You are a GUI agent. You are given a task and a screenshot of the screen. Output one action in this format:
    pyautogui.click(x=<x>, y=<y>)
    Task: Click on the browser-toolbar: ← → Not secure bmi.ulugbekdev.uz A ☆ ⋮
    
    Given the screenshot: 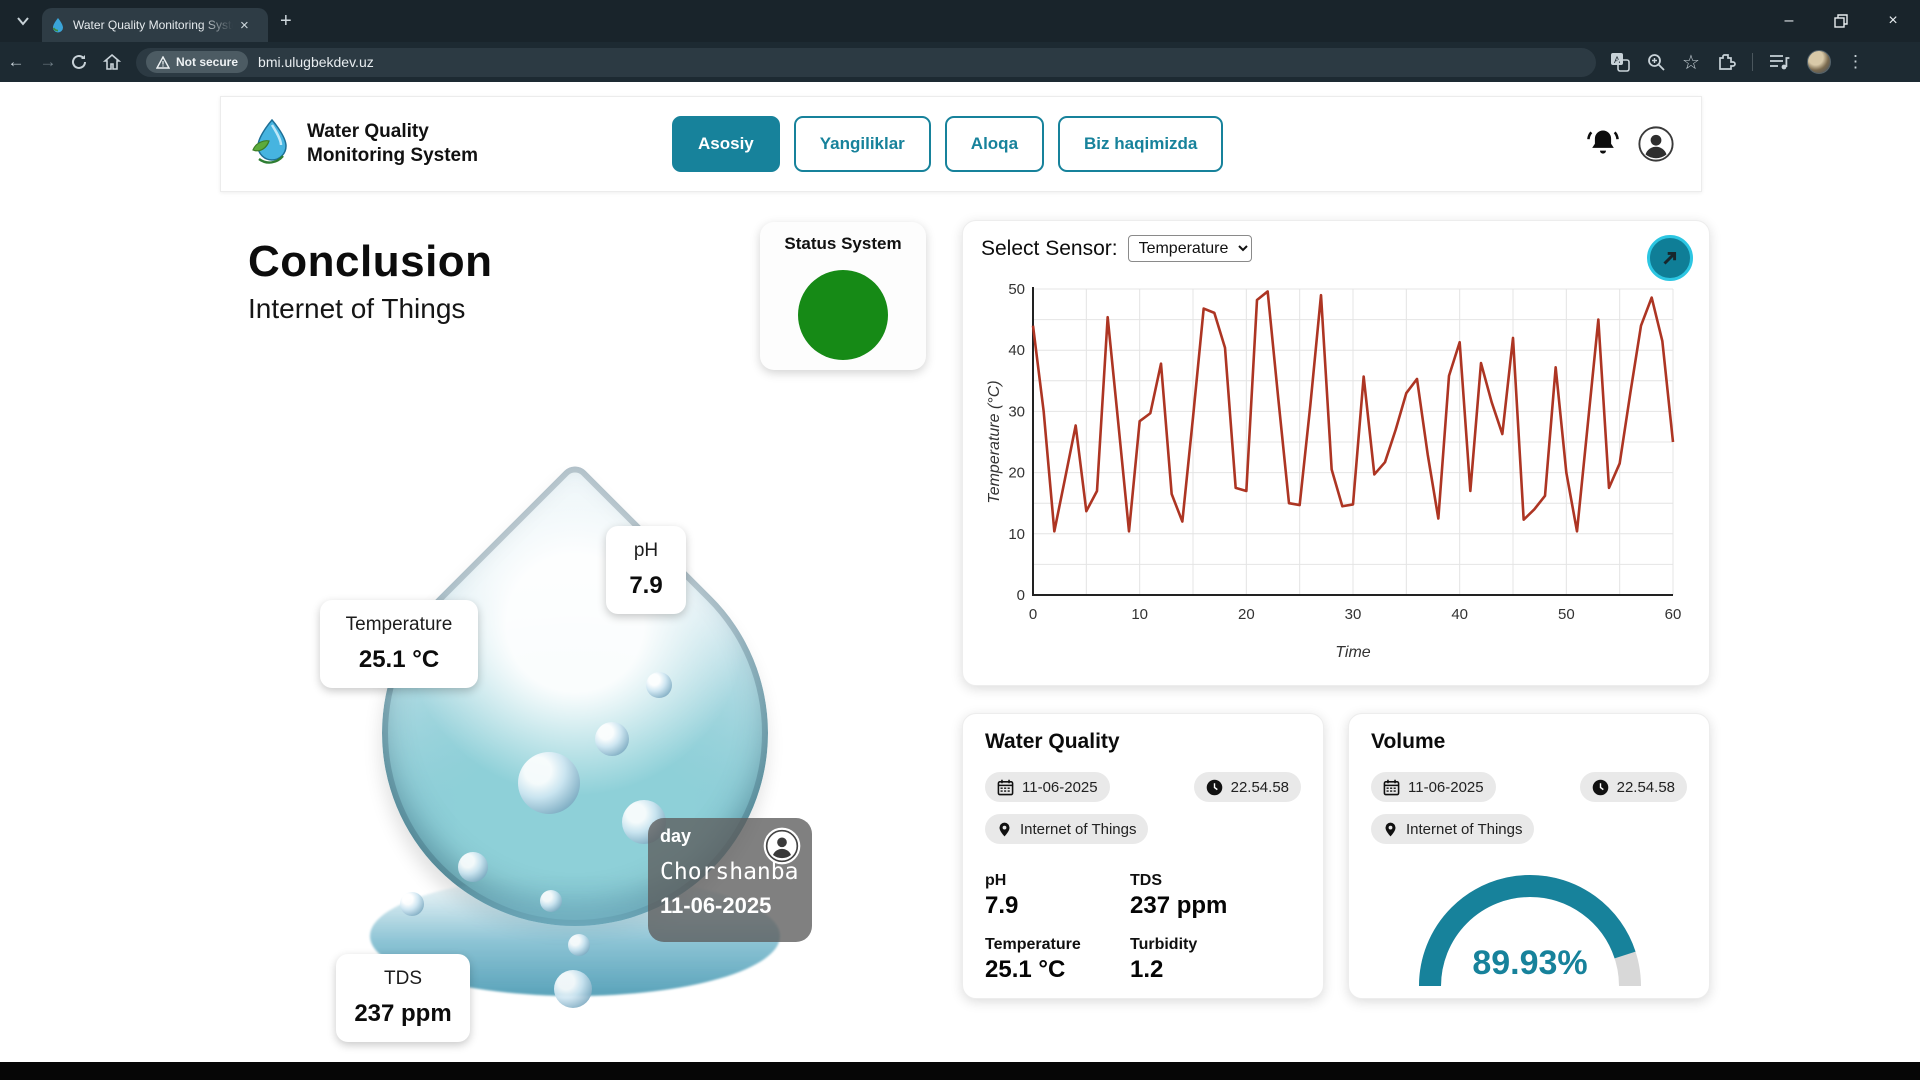 What is the action you would take?
    pyautogui.click(x=960, y=62)
    